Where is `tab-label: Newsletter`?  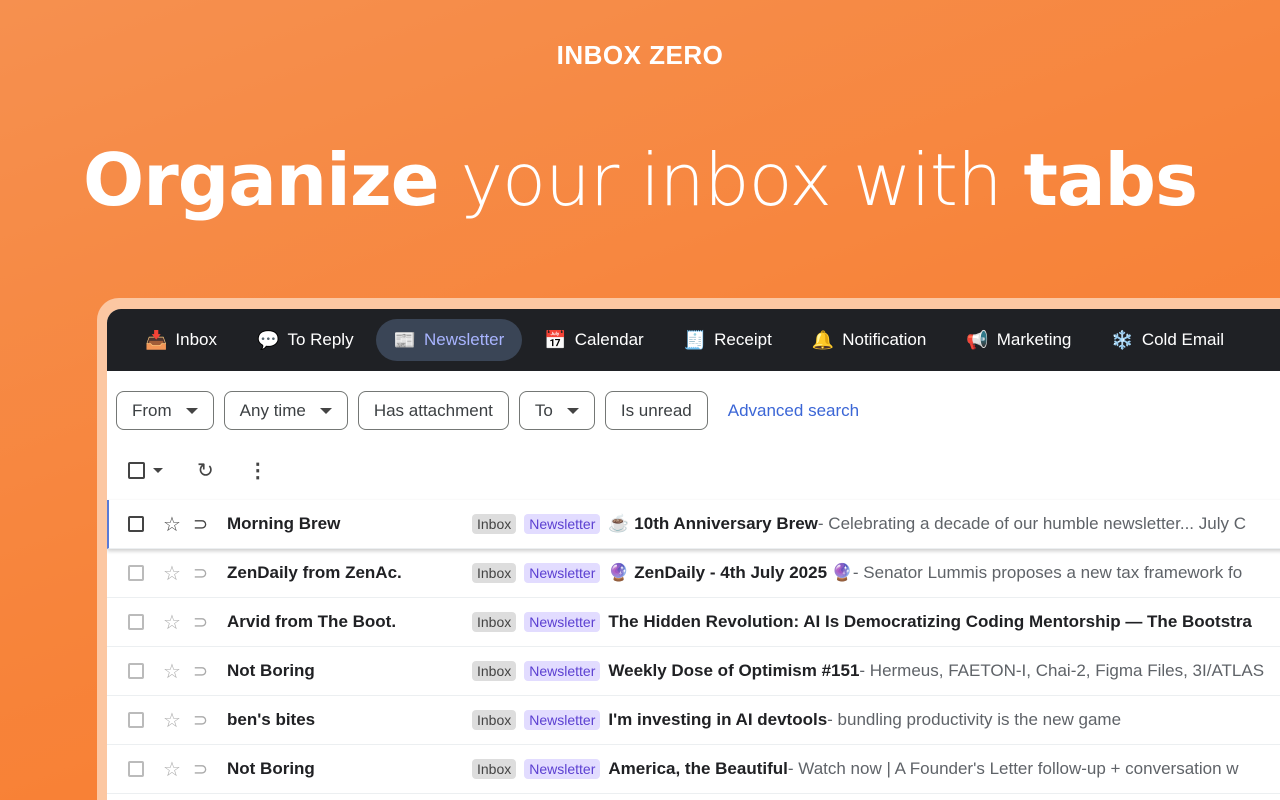
tab-label: Newsletter is located at coordinates (464, 339).